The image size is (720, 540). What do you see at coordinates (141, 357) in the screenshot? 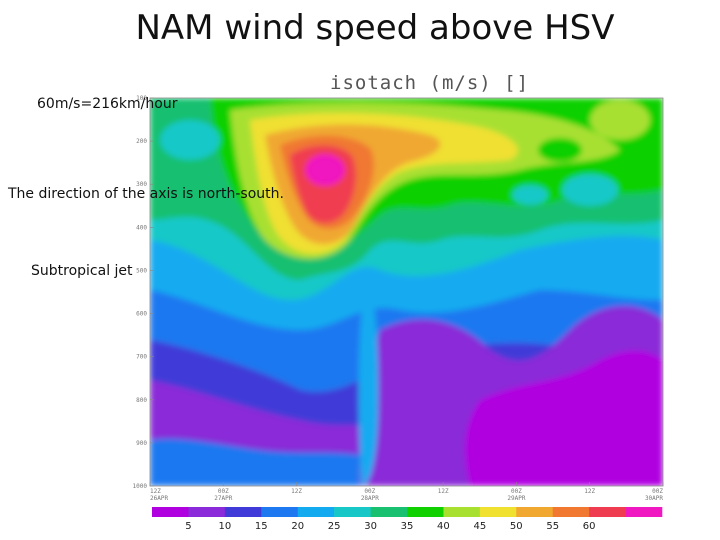
I see `y-tick-label: 700` at bounding box center [141, 357].